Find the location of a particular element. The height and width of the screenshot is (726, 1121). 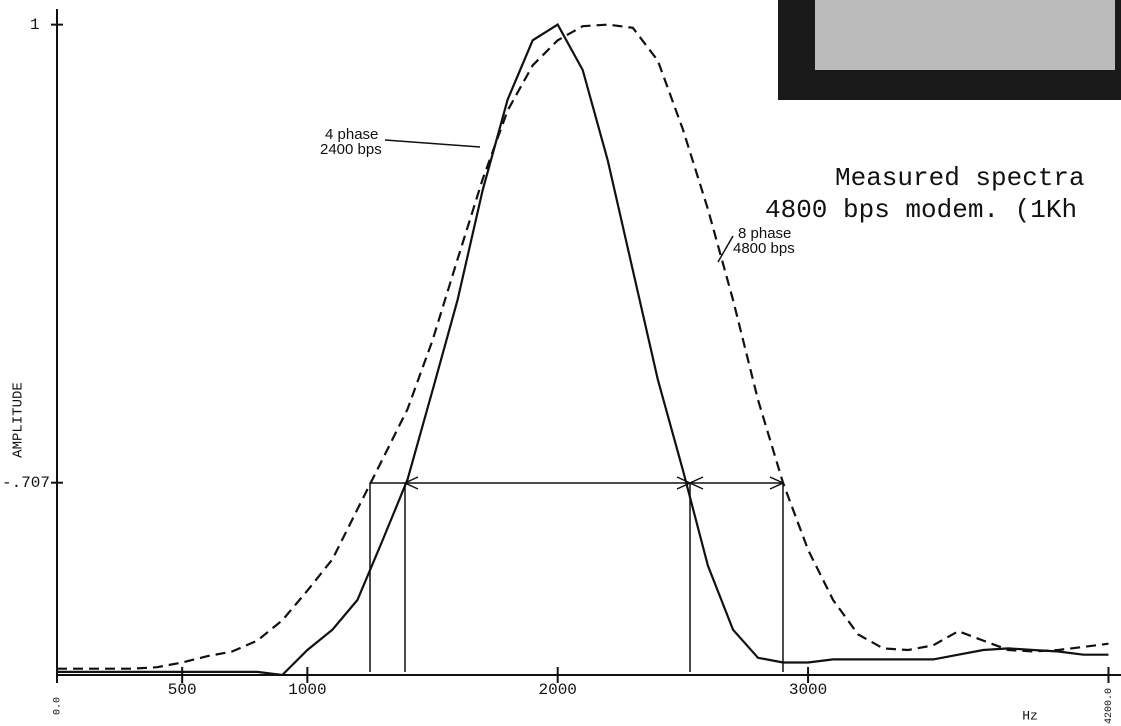

chart-title: Measured spectra is located at coordinates (960, 178).